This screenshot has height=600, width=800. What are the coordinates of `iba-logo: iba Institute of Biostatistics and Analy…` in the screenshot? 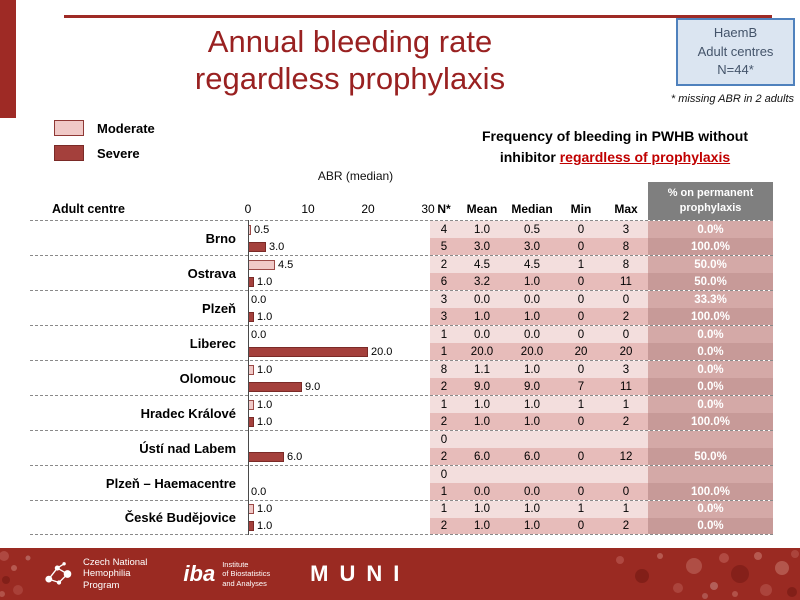 It's located at (226, 574).